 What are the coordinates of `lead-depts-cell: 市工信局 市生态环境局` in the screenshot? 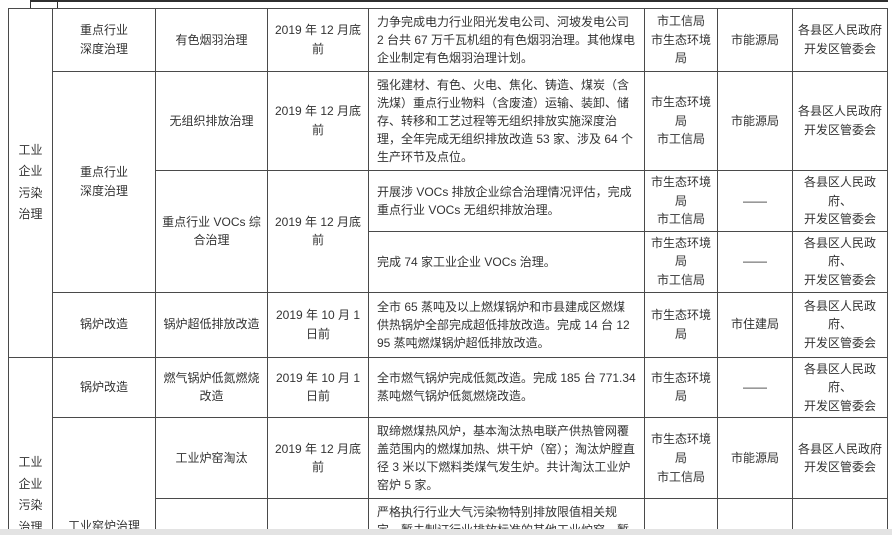 It's located at (681, 40).